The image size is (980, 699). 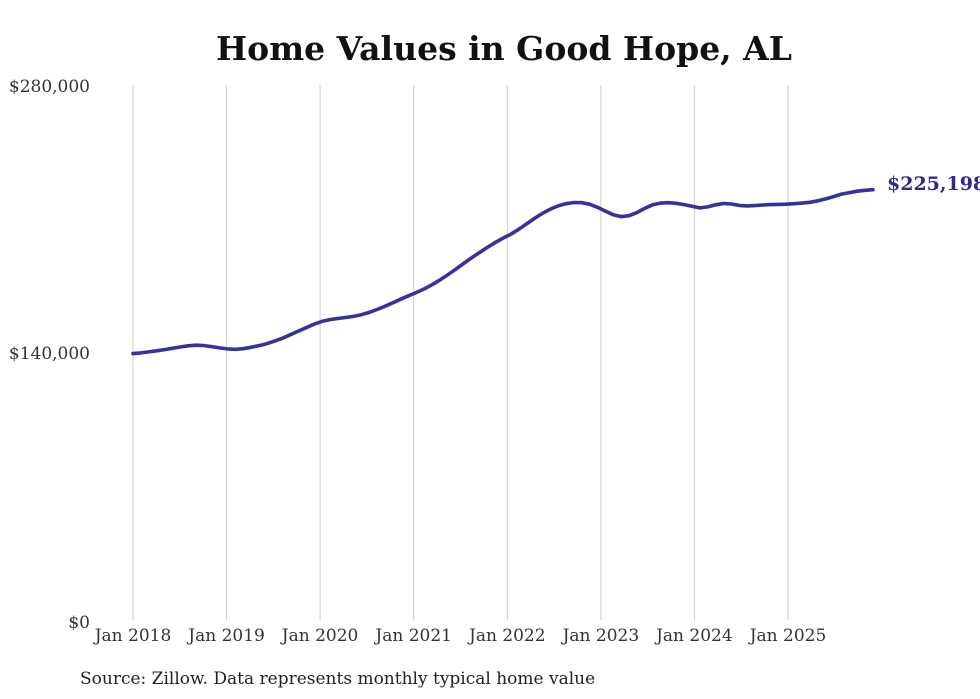 What do you see at coordinates (693, 636) in the screenshot?
I see `x-tick-jan-2024: Jan 2024` at bounding box center [693, 636].